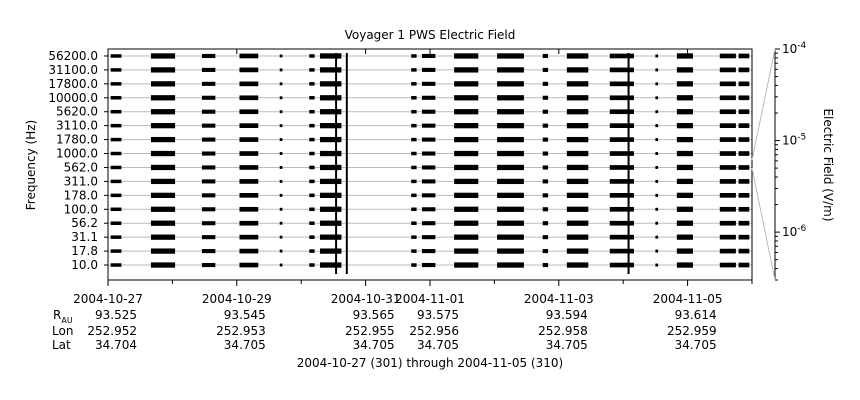 This screenshot has height=400, width=860. Describe the element at coordinates (61, 345) in the screenshot. I see `row-label-lat: Lat` at that location.